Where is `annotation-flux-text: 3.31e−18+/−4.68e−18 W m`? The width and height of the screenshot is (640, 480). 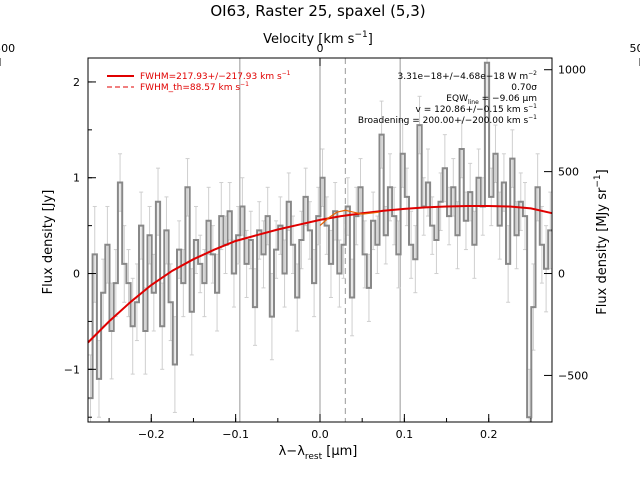 annotation-flux-text: 3.31e−18+/−4.68e−18 W m is located at coordinates (463, 77).